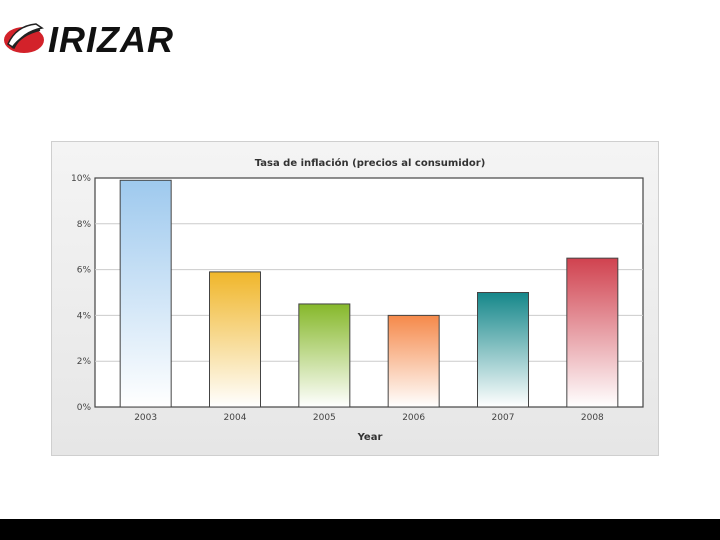 The image size is (720, 540). Describe the element at coordinates (503, 350) in the screenshot. I see `bar-2007` at that location.